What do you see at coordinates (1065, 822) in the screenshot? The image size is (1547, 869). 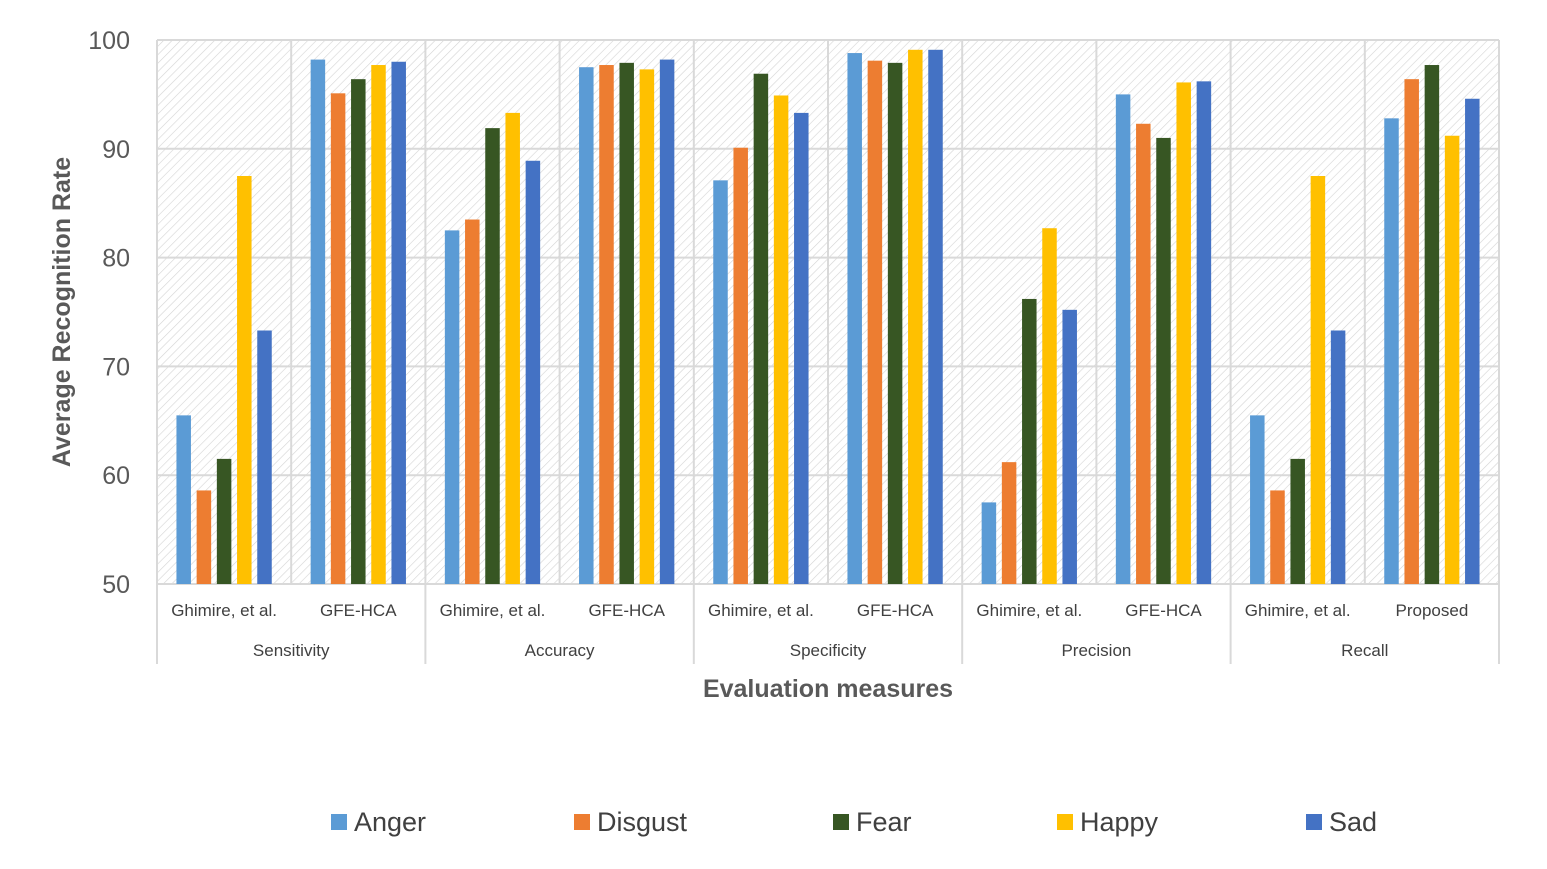 I see `legend-swatch-happy` at bounding box center [1065, 822].